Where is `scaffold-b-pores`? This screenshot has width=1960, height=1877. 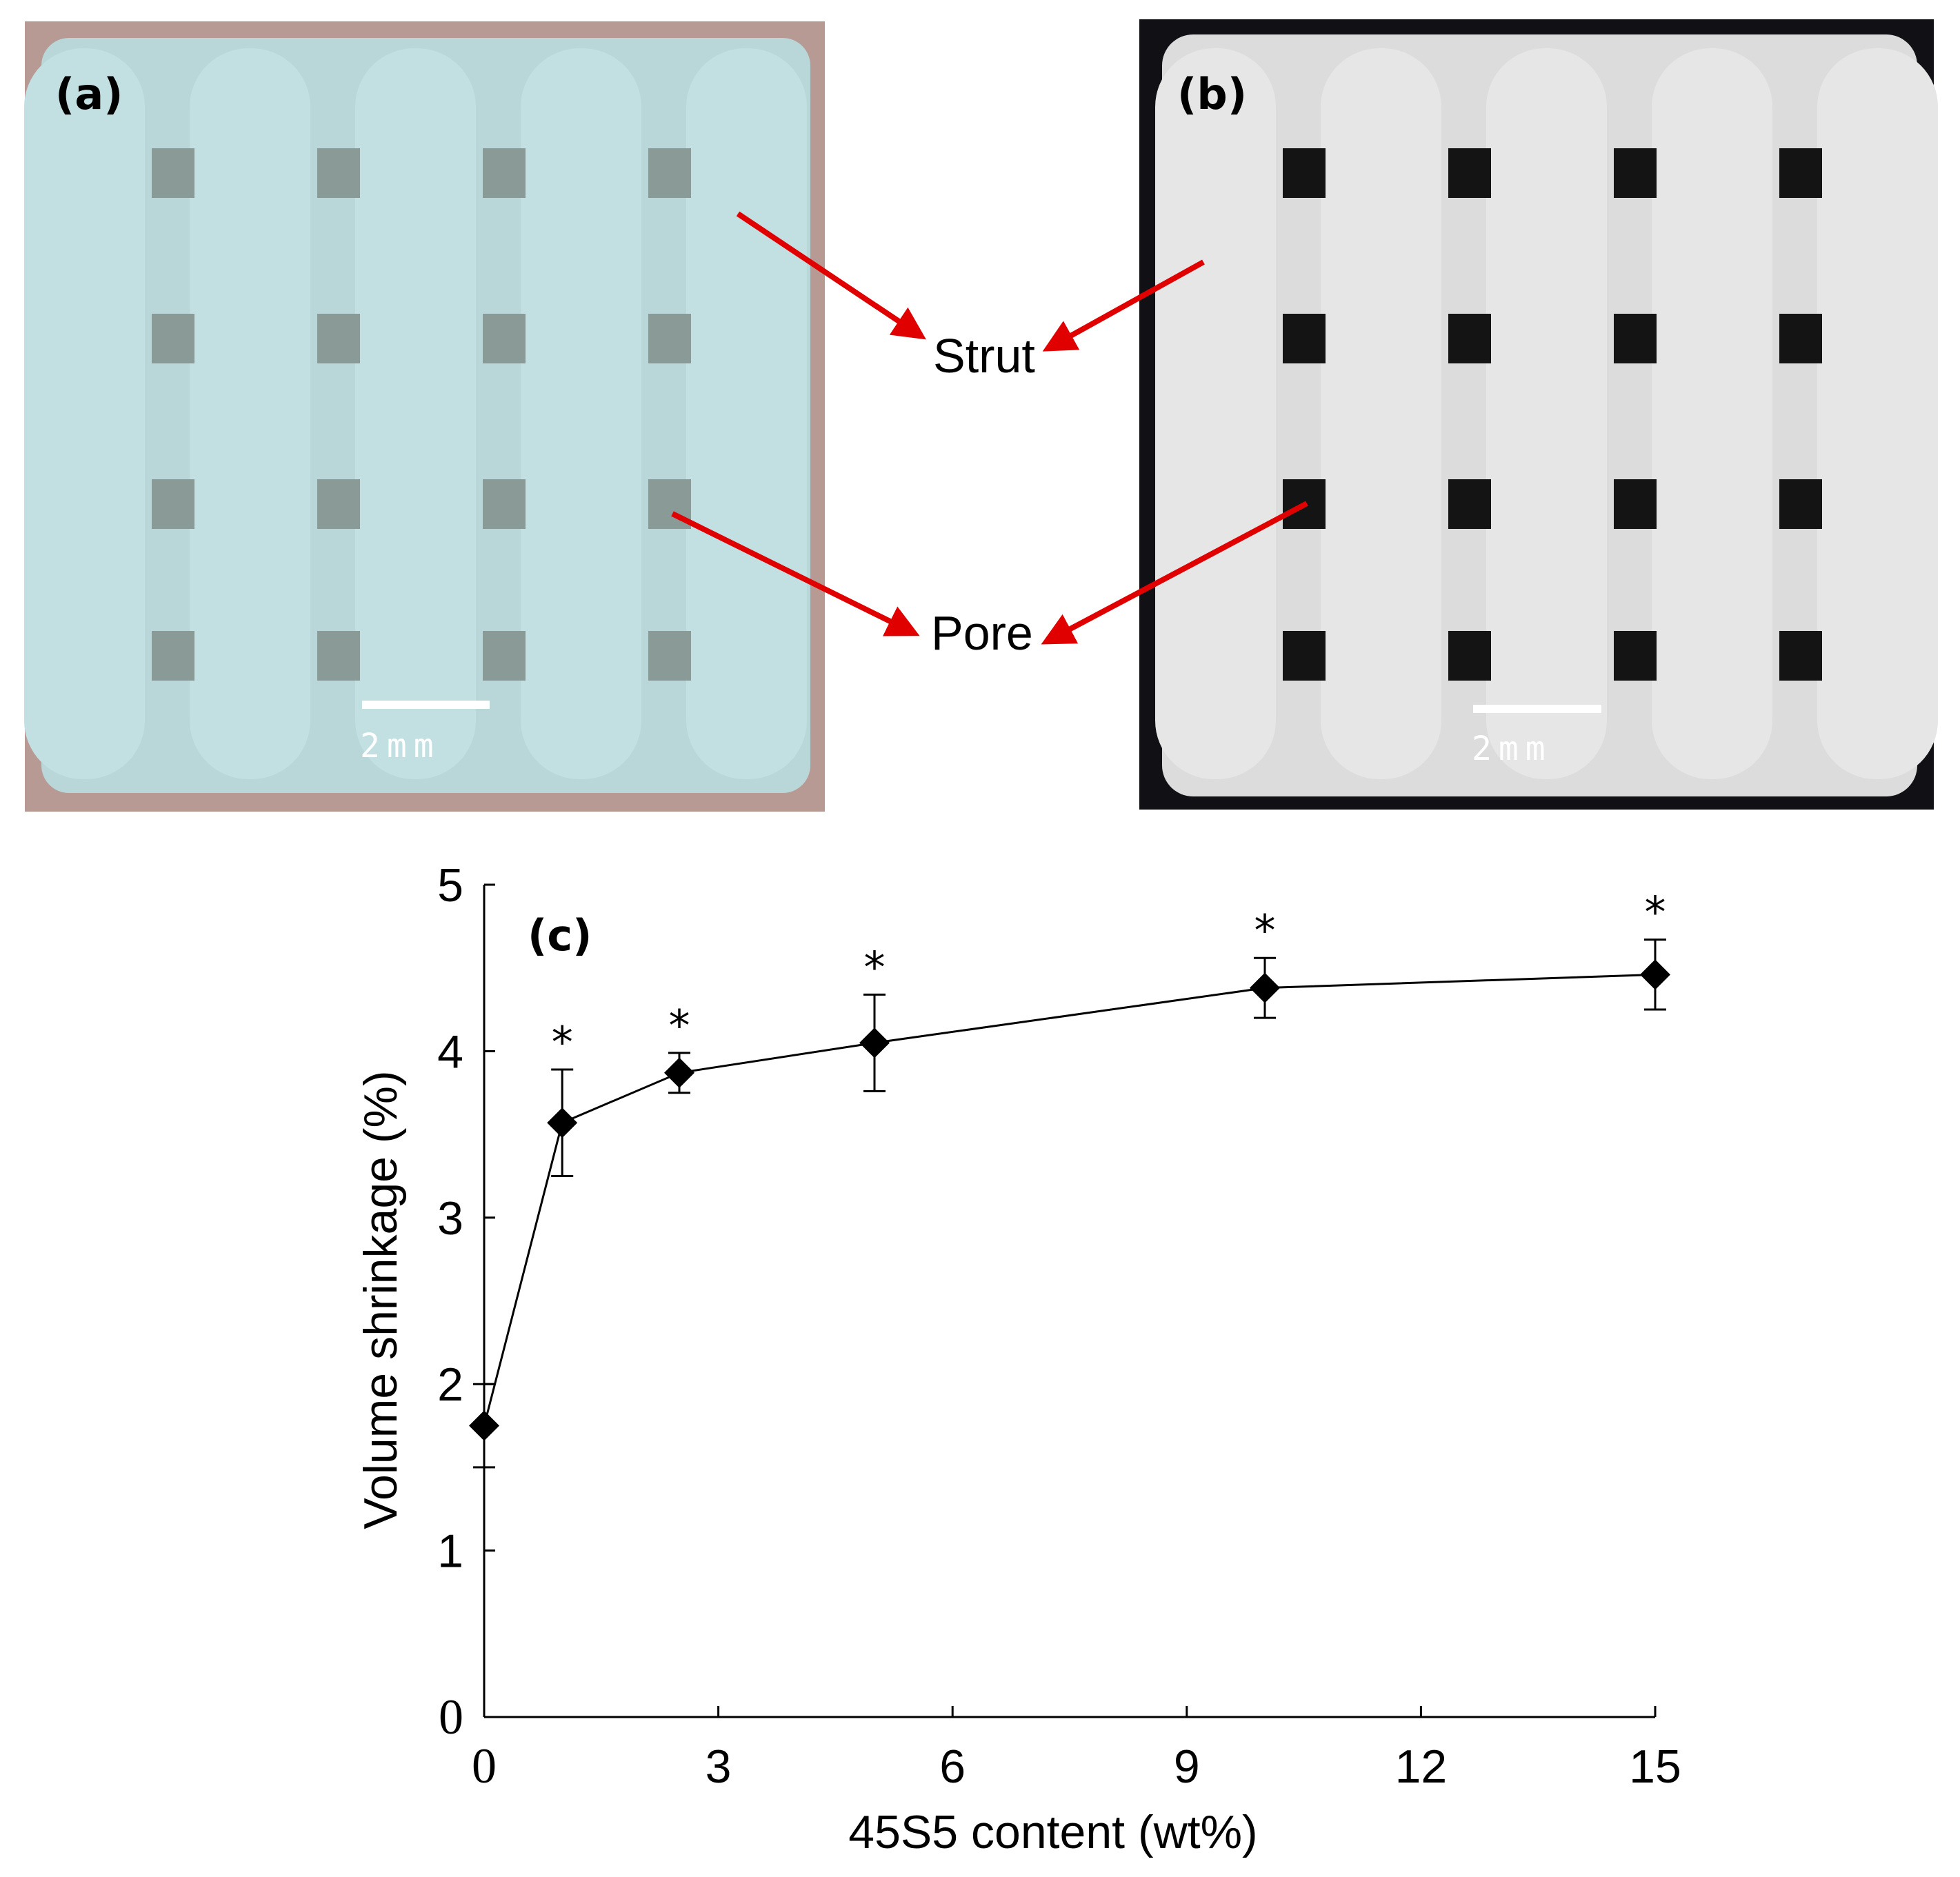 scaffold-b-pores is located at coordinates (1552, 415).